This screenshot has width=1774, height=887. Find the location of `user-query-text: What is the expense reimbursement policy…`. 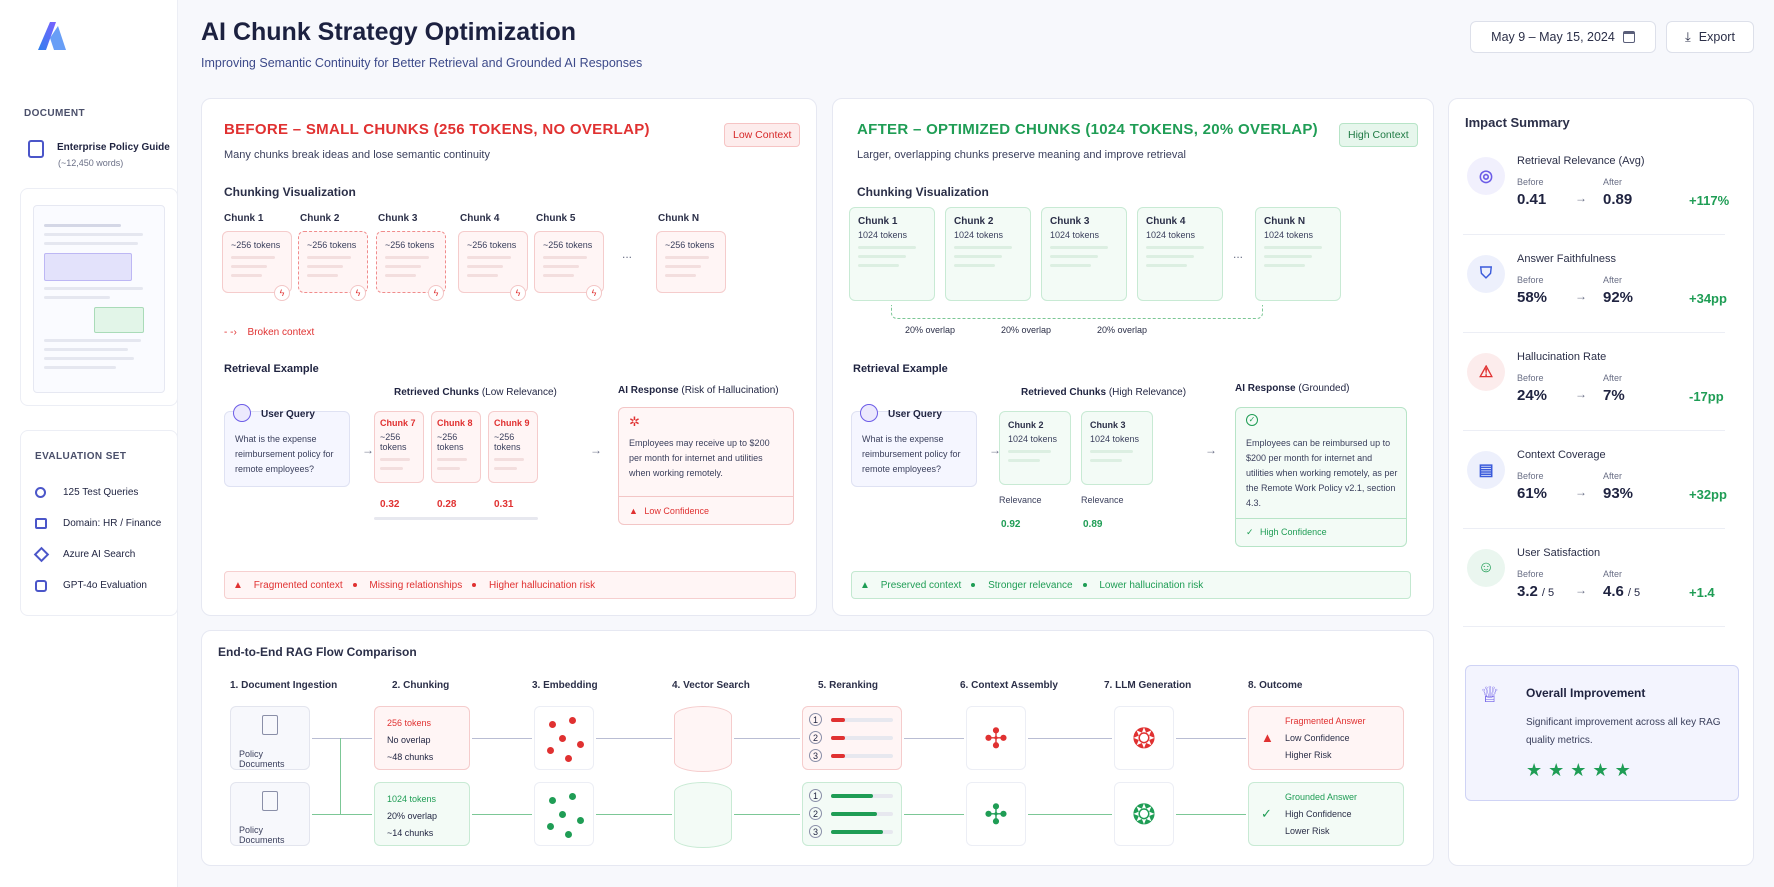

user-query-text: What is the expense reimbursement policy… is located at coordinates (284, 454).